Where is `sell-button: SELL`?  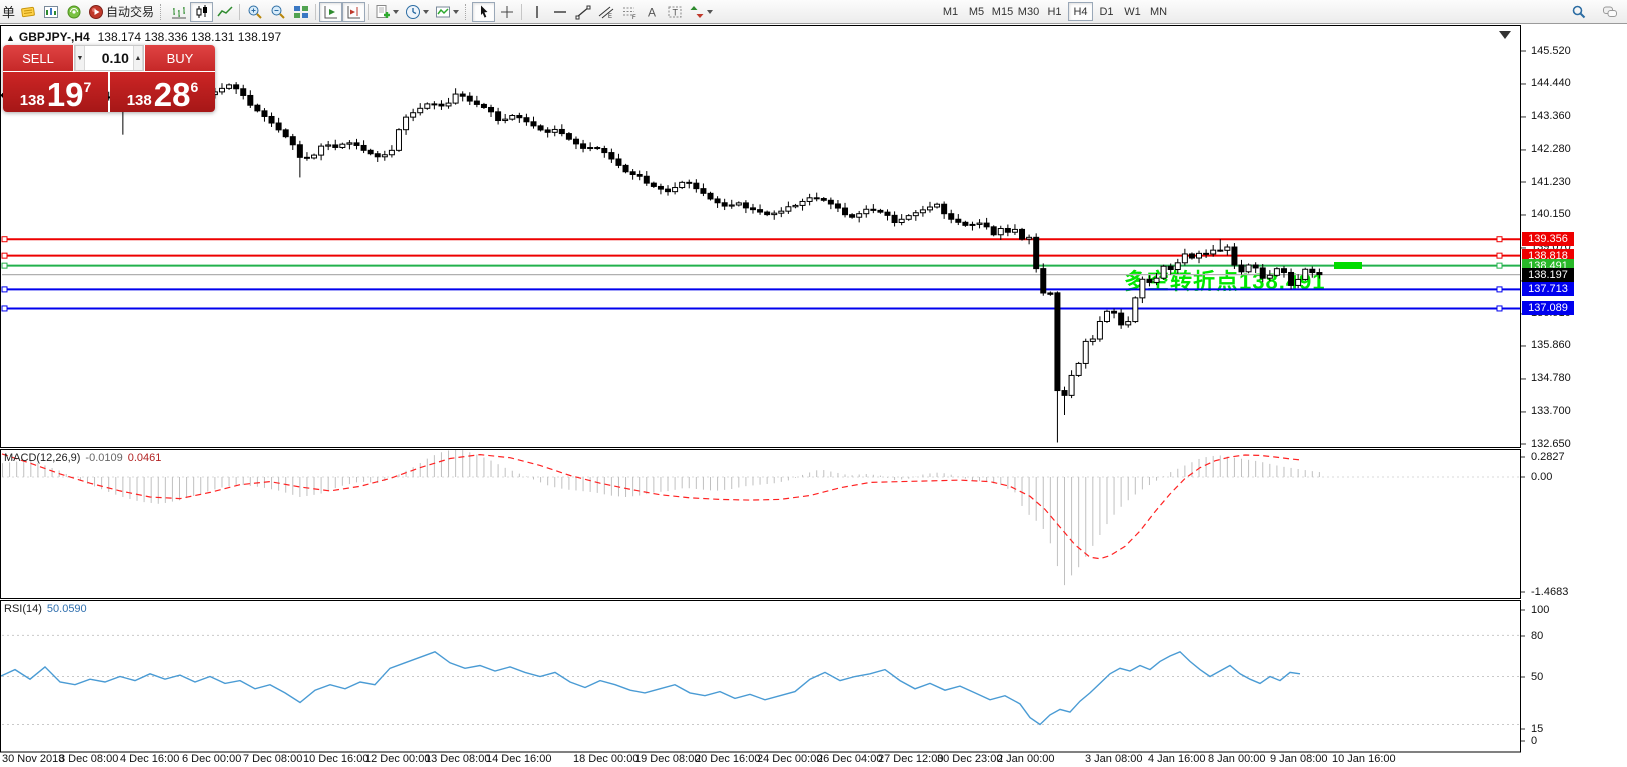 sell-button: SELL is located at coordinates (38, 58).